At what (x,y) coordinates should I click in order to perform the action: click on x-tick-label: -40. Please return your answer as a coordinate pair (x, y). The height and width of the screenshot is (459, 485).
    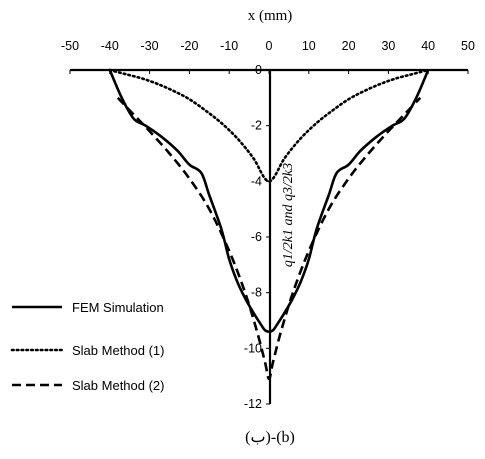
    Looking at the image, I should click on (110, 46).